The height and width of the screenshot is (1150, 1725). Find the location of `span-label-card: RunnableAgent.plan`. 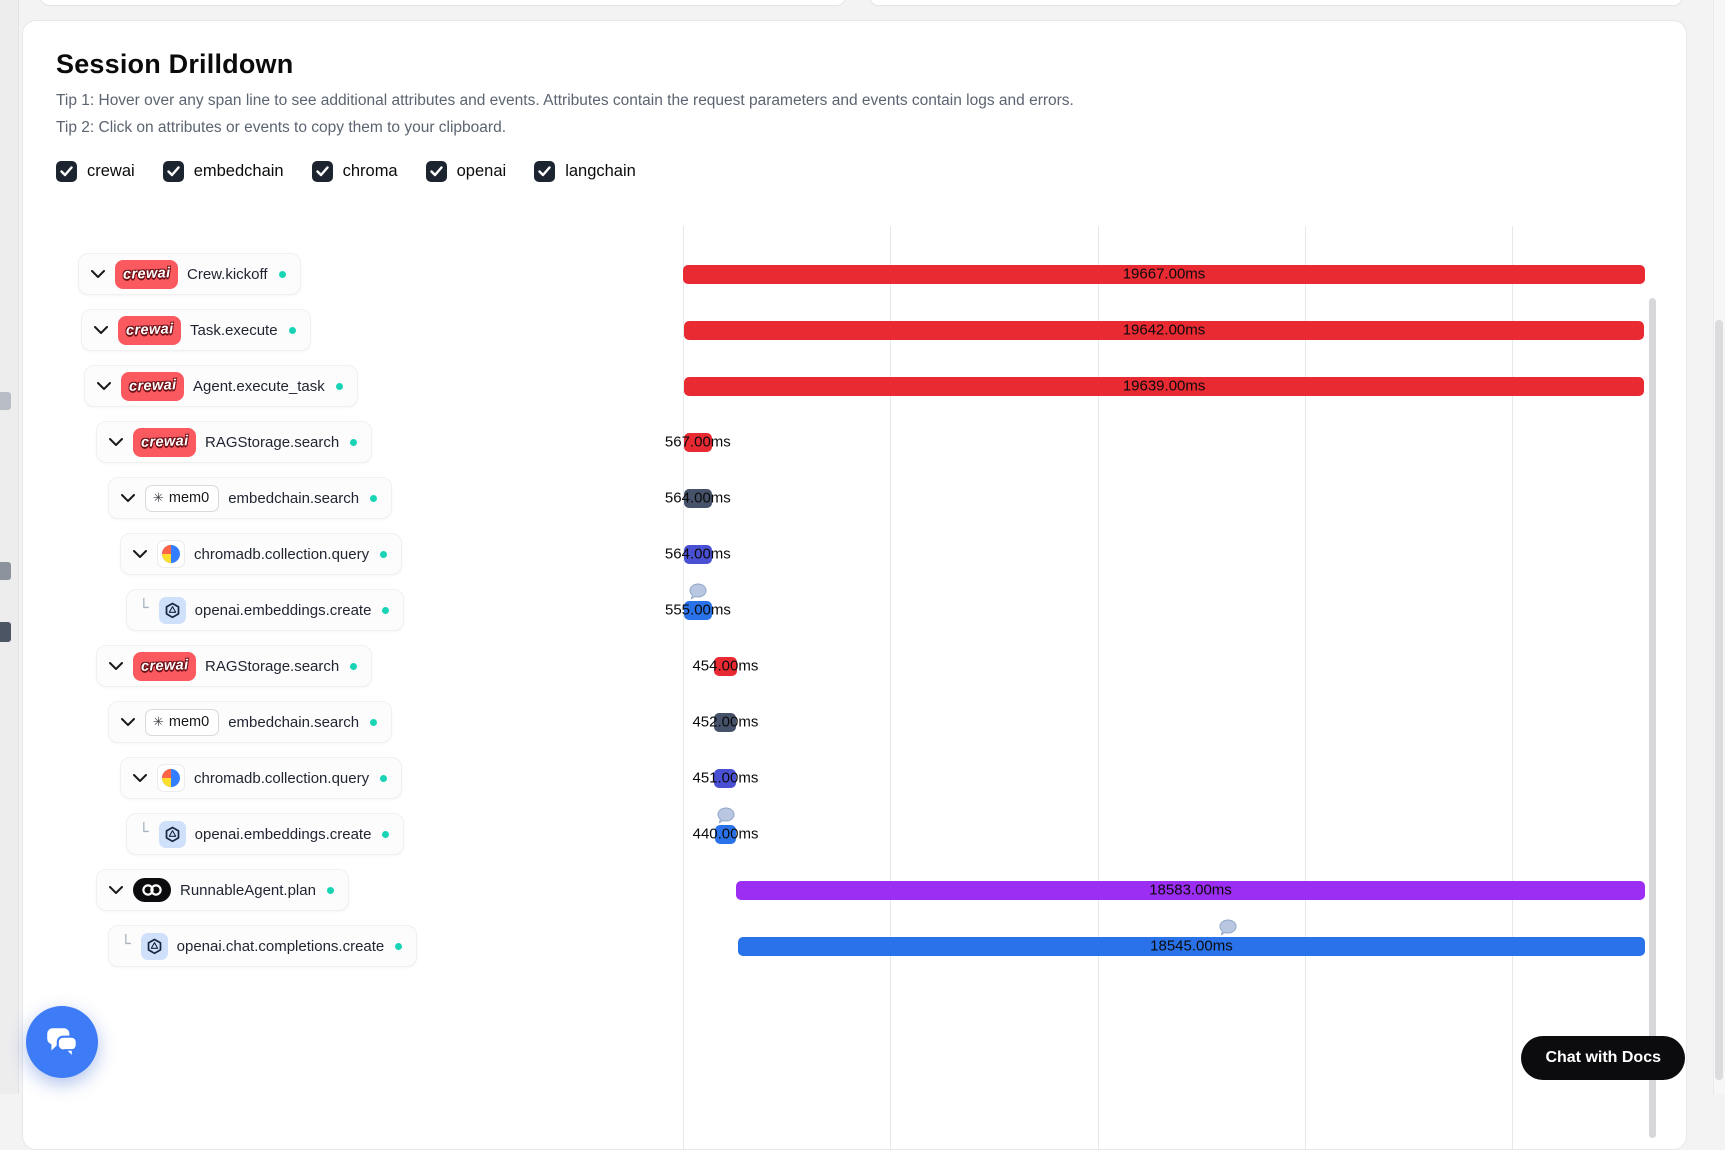

span-label-card: RunnableAgent.plan is located at coordinates (222, 890).